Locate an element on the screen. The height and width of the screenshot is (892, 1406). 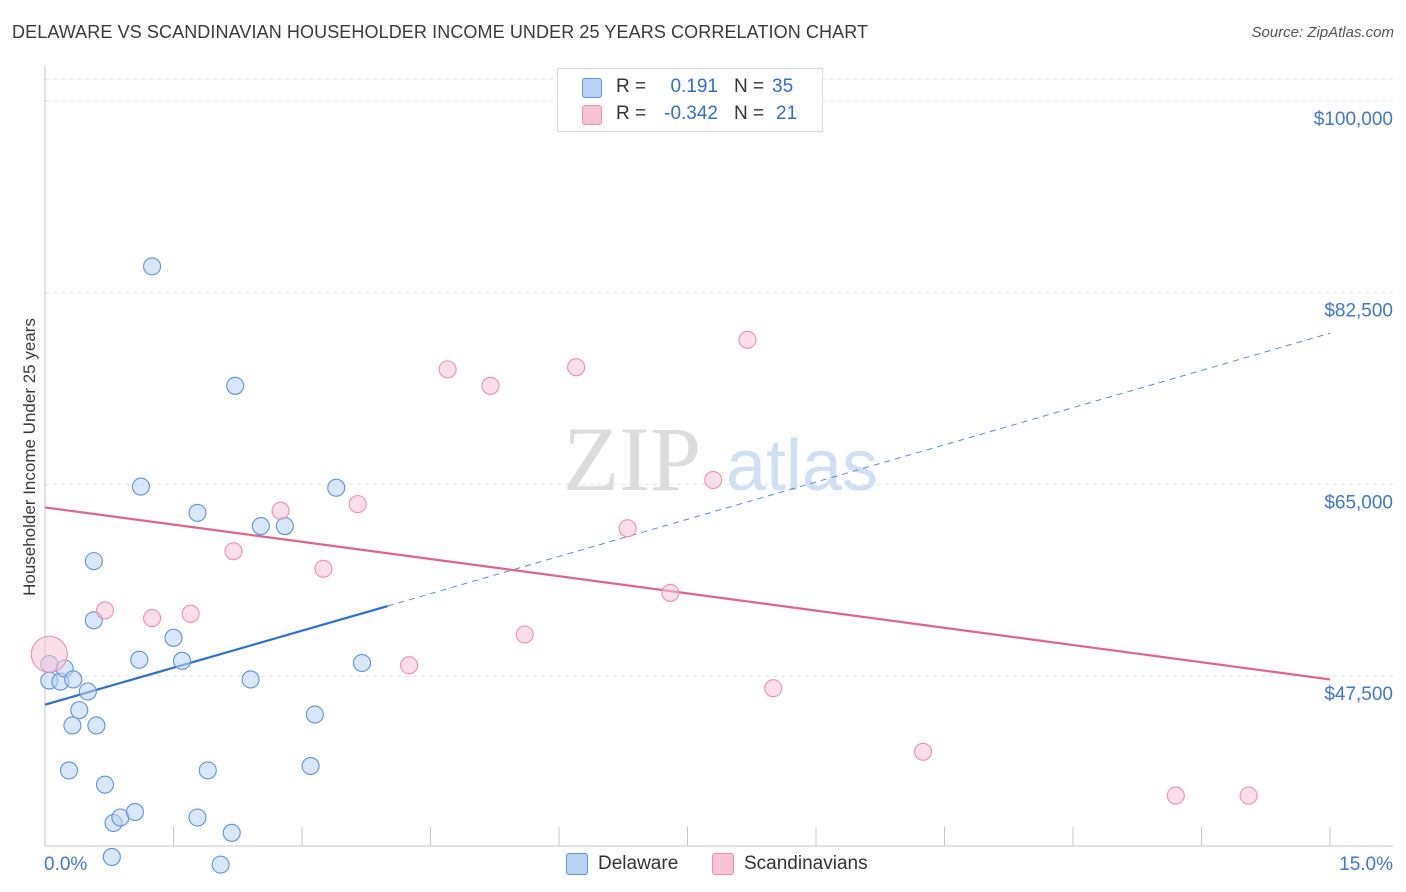
watermark: ZIP atlas is located at coordinates (720, 459).